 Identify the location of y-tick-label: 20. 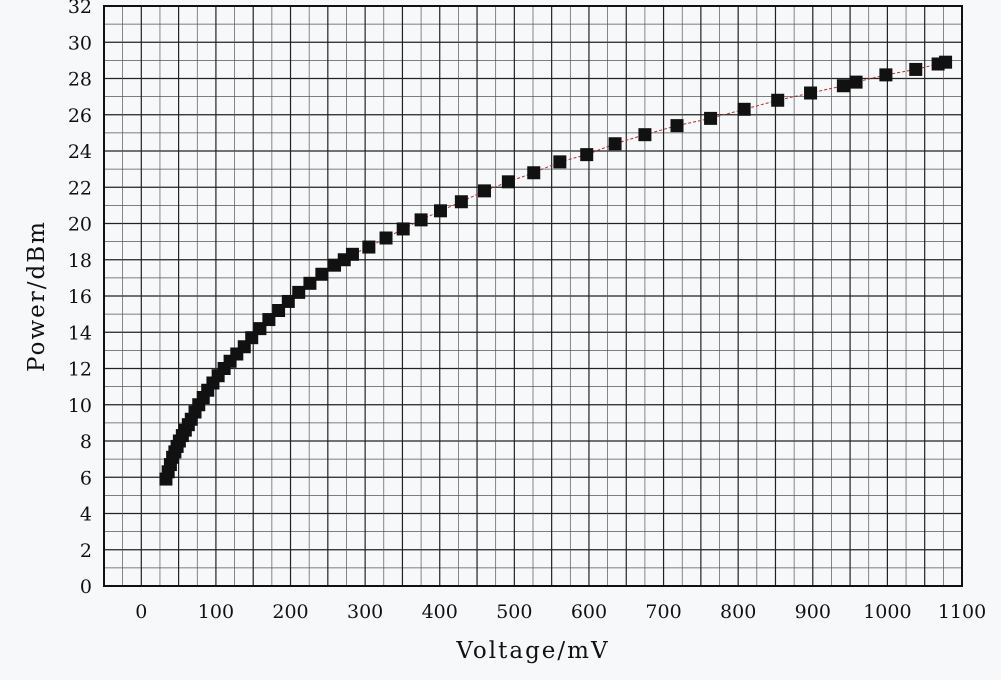
(80, 225).